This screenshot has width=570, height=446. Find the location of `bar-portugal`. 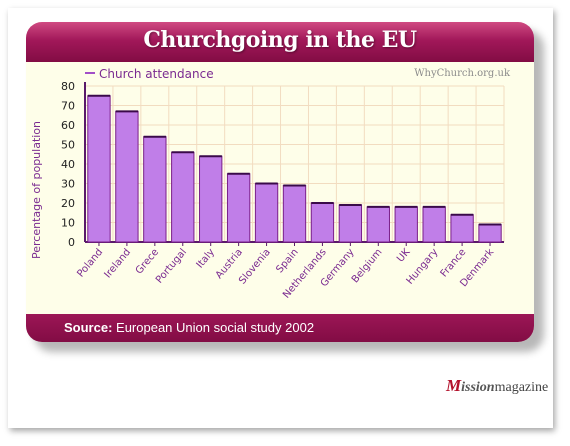

bar-portugal is located at coordinates (183, 197).